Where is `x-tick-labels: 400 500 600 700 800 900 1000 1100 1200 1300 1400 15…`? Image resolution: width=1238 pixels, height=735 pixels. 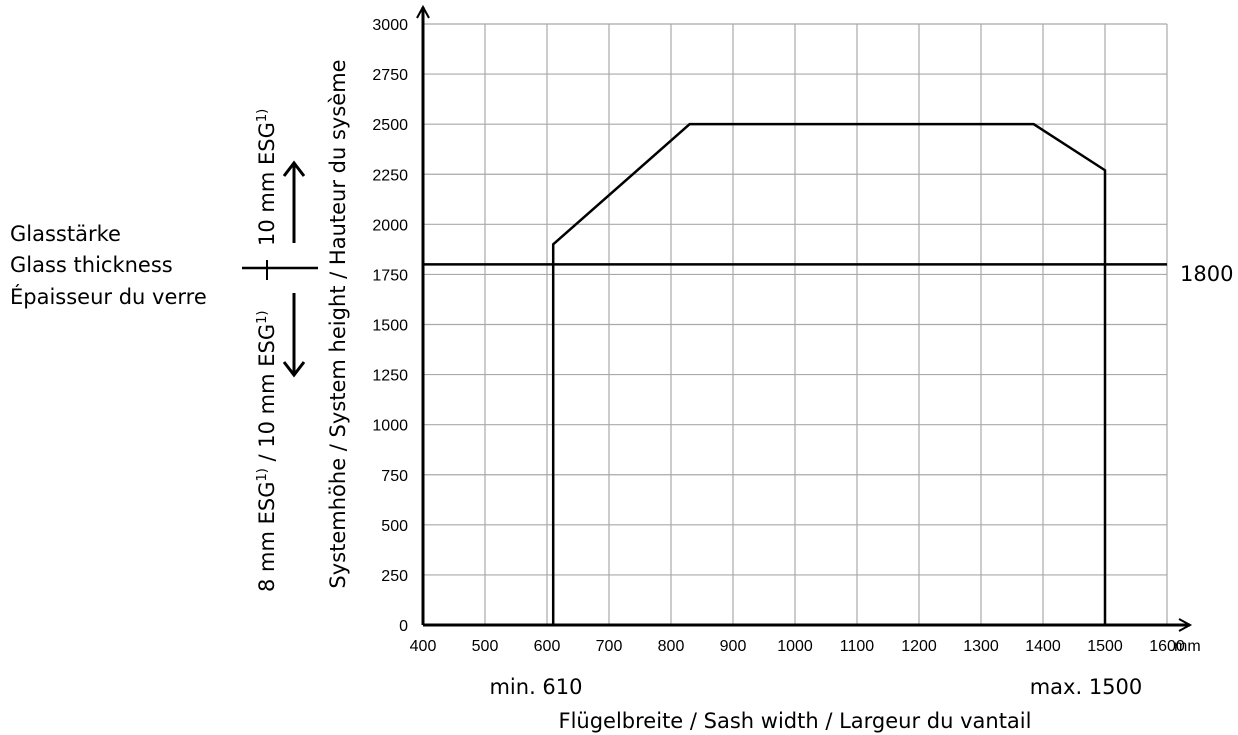 x-tick-labels: 400 500 600 700 800 900 1000 1100 1200 1300 1400 15… is located at coordinates (797, 646).